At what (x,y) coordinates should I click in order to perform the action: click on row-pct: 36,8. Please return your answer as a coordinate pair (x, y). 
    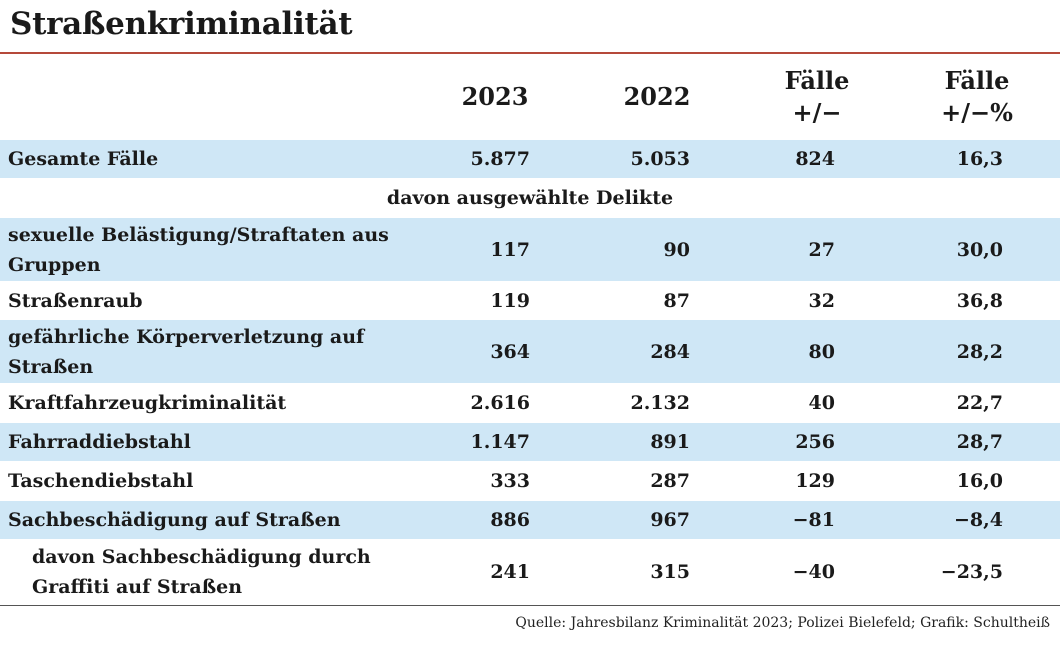
    Looking at the image, I should click on (979, 300).